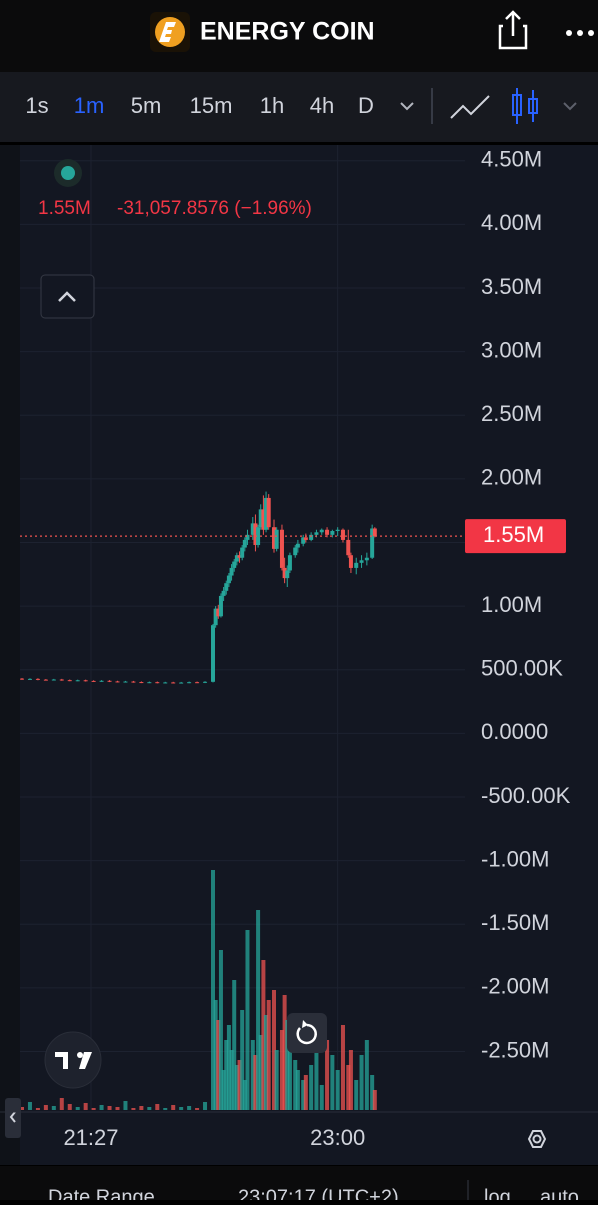 This screenshot has height=1205, width=598. I want to click on y-tick-label: 3.50M, so click(511, 286).